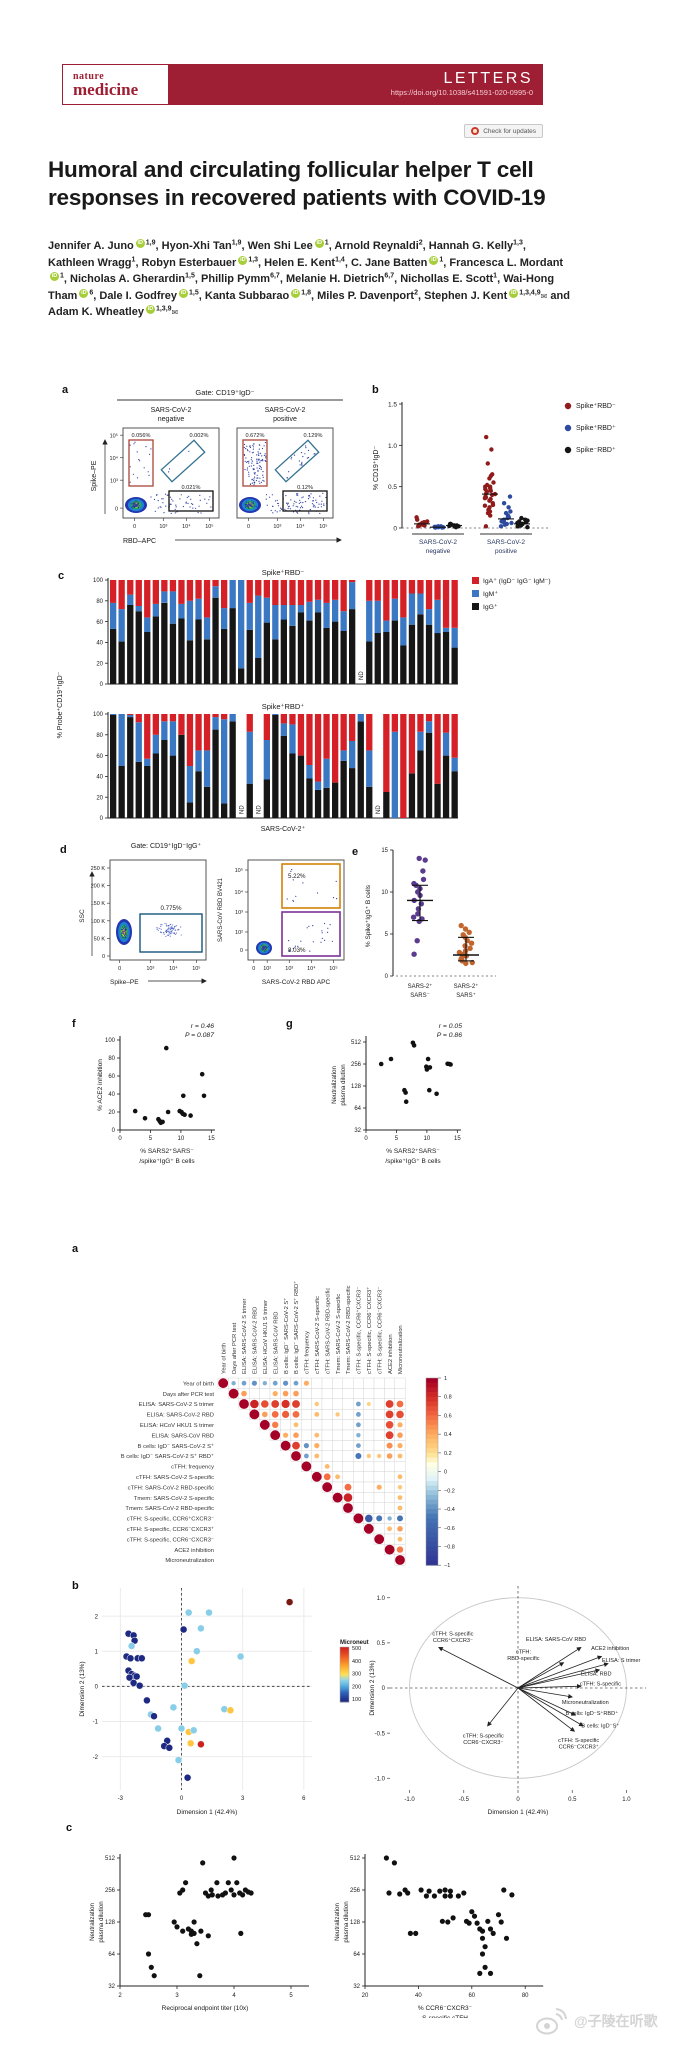 The image size is (690, 2060). What do you see at coordinates (596, 450) in the screenshot?
I see `svg-text: Spike⁻RBD⁺` at bounding box center [596, 450].